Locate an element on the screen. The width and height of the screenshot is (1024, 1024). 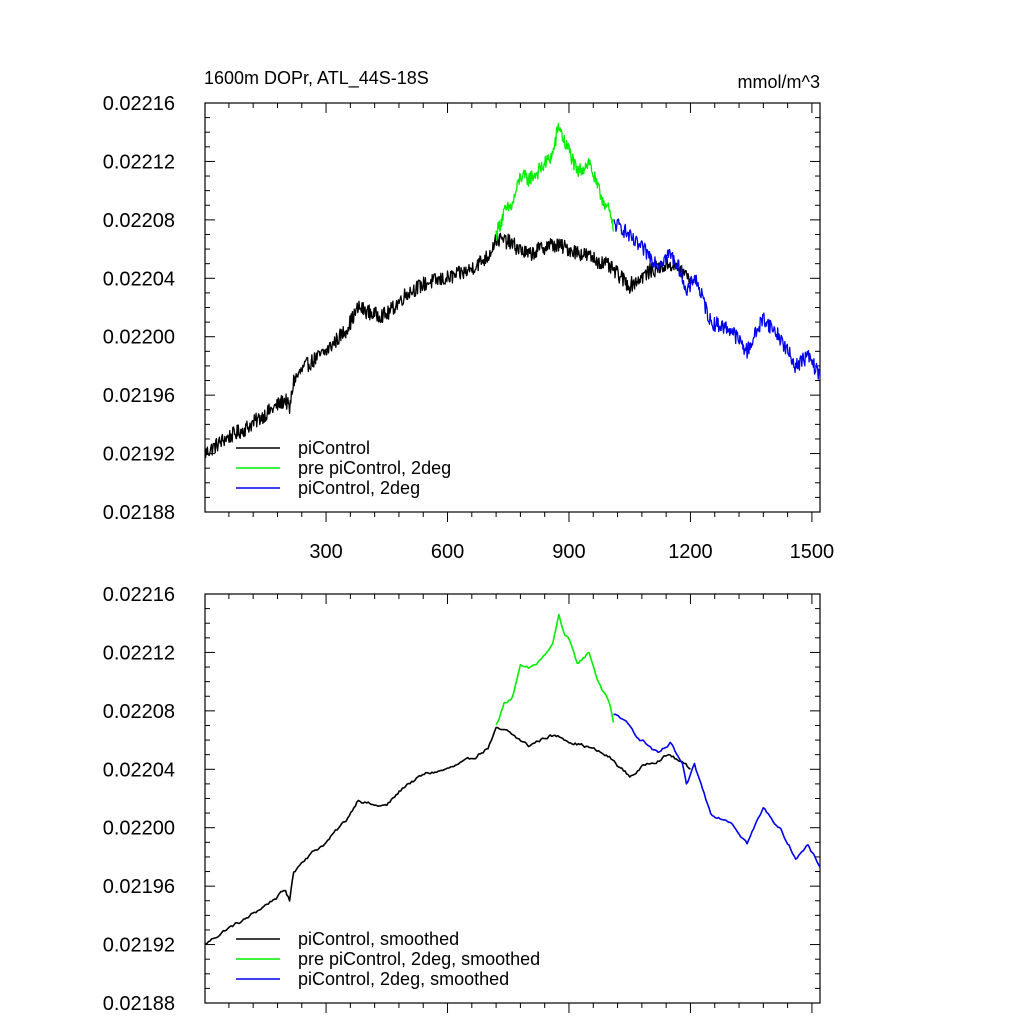
legend-entry: piControl is located at coordinates (303, 448).